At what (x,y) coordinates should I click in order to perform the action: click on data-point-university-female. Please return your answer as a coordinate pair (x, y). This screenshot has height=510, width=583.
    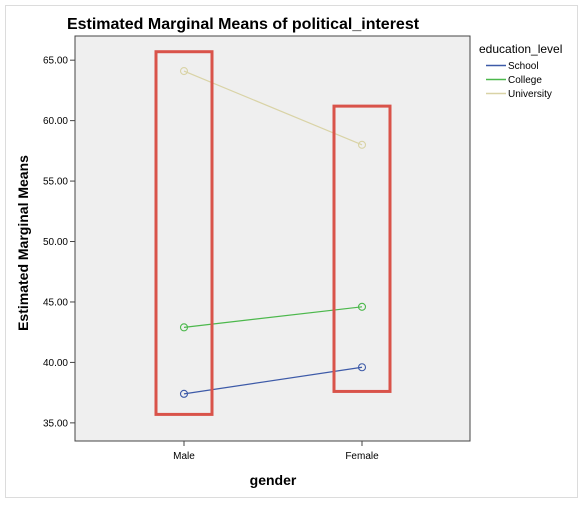
    Looking at the image, I should click on (362, 144).